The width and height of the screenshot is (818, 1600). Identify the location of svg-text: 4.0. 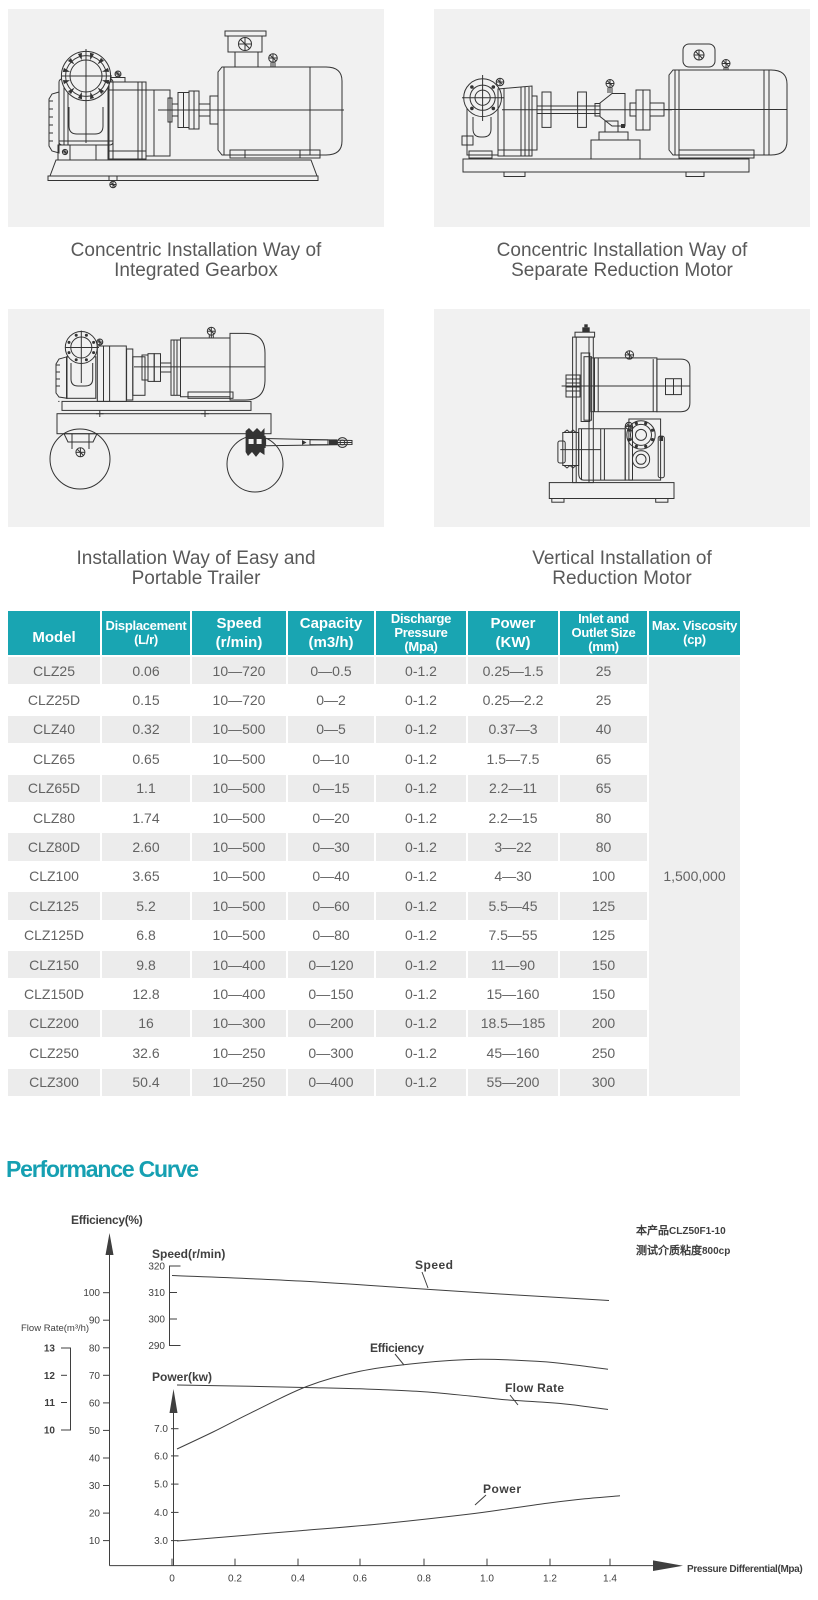
(161, 1513).